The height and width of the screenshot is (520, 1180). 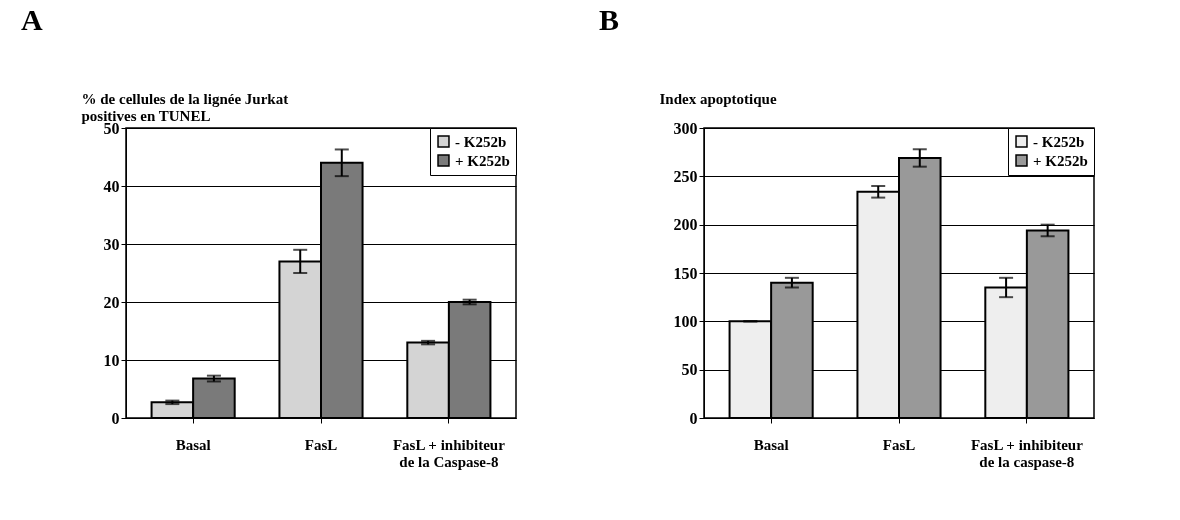 I want to click on y-axis-title: % de cellules de la lignée Jurkat positives en TUNEL, so click(x=185, y=107).